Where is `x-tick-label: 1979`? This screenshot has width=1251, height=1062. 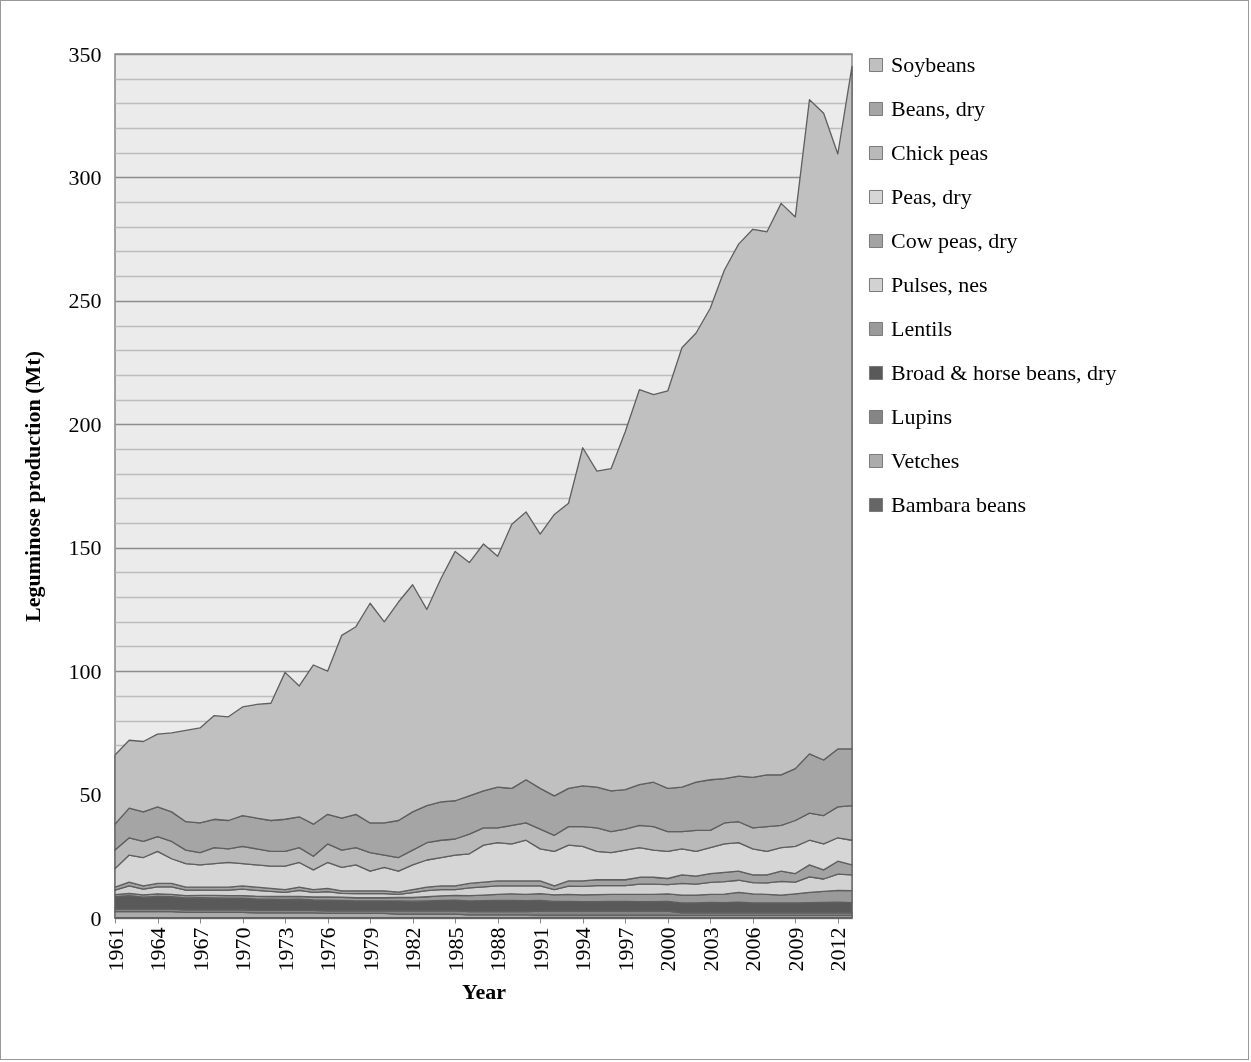 x-tick-label: 1979 is located at coordinates (370, 949).